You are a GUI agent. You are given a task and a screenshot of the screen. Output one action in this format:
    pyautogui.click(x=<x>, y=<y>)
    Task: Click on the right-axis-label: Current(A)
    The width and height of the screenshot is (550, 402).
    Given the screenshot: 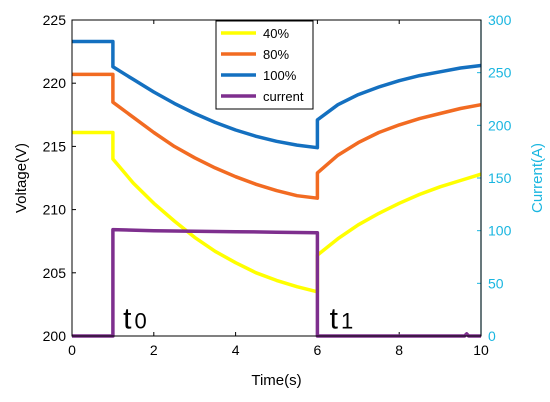 What is the action you would take?
    pyautogui.click(x=537, y=178)
    